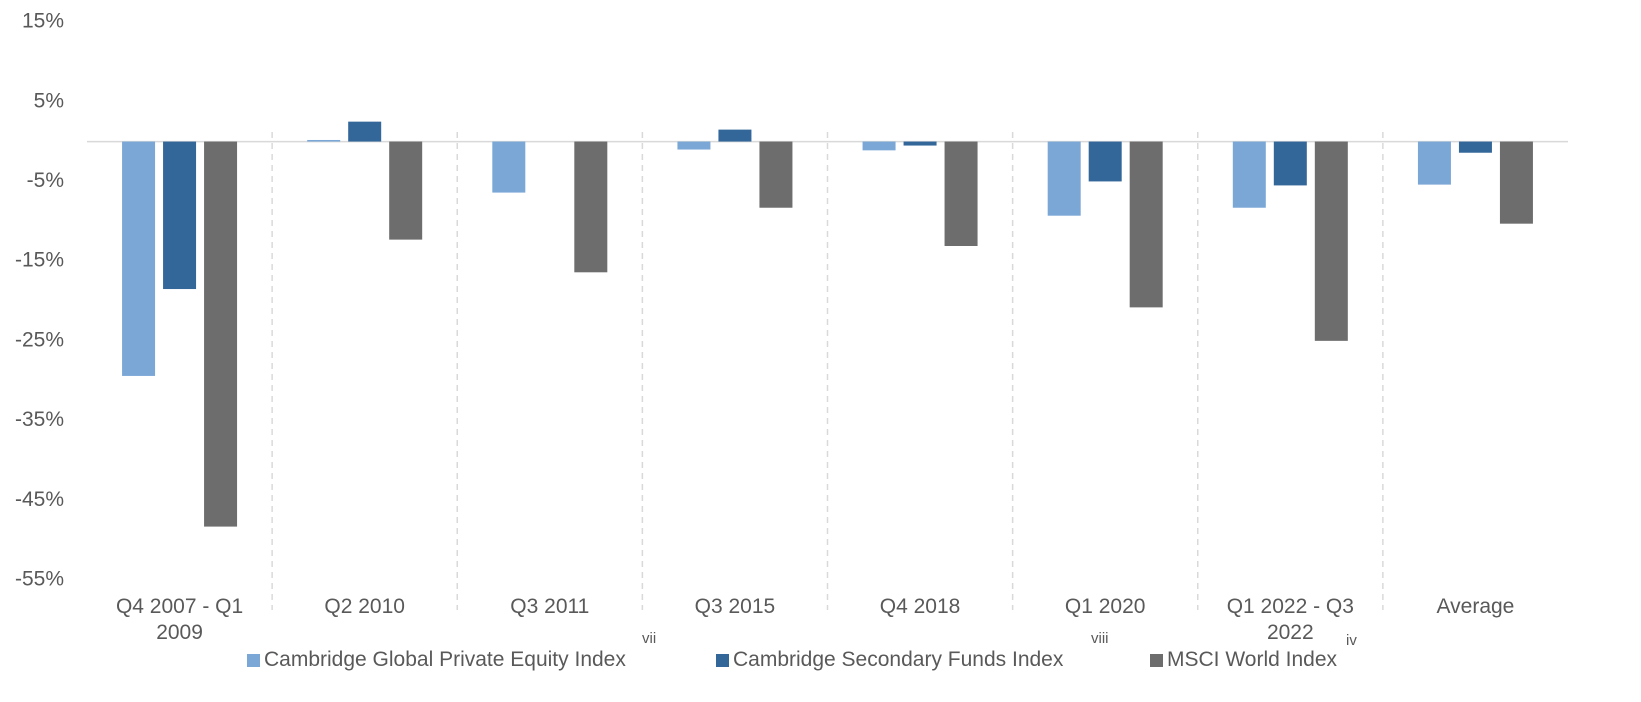 The height and width of the screenshot is (702, 1641). I want to click on y-tick-label: -15%, so click(39, 260).